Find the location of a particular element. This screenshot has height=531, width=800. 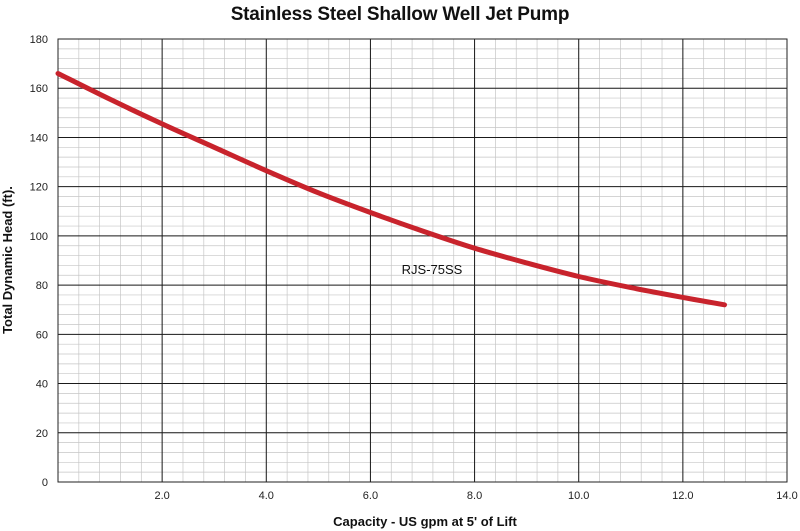

y-tick-label: 100 is located at coordinates (39, 237).